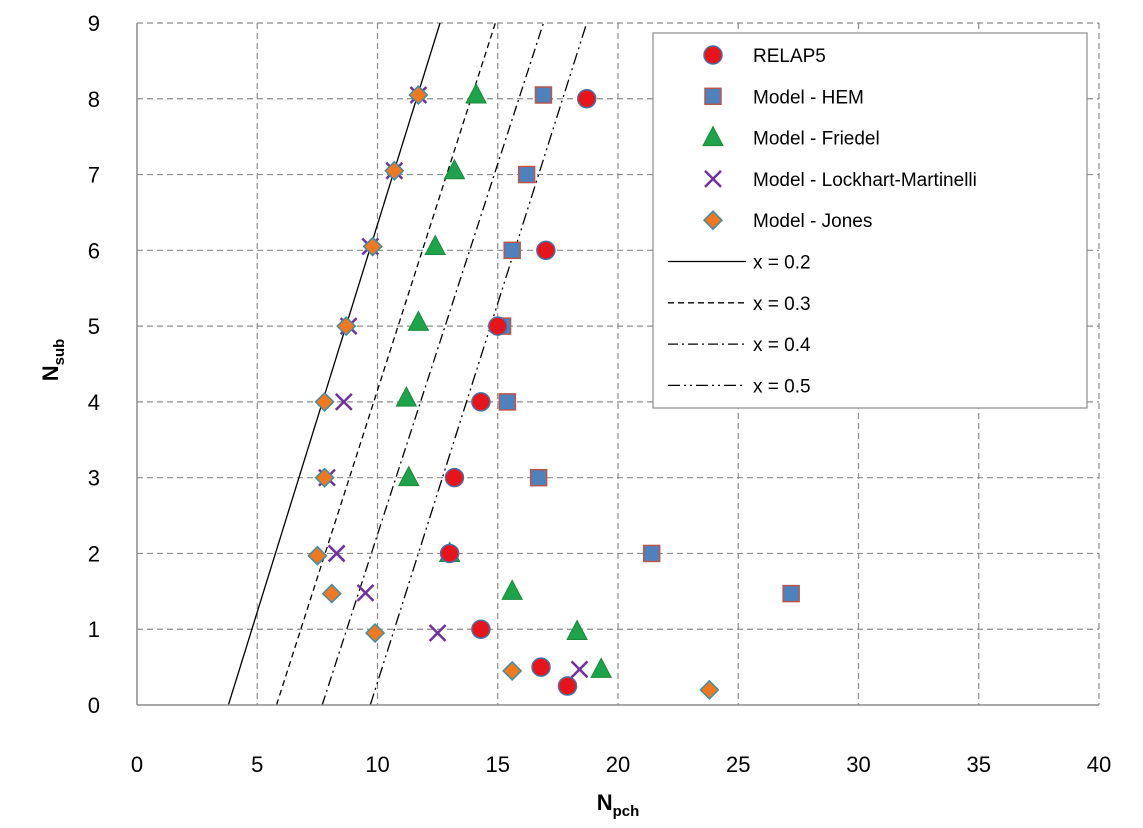  What do you see at coordinates (808, 97) in the screenshot?
I see `legend-label: Model - HEM` at bounding box center [808, 97].